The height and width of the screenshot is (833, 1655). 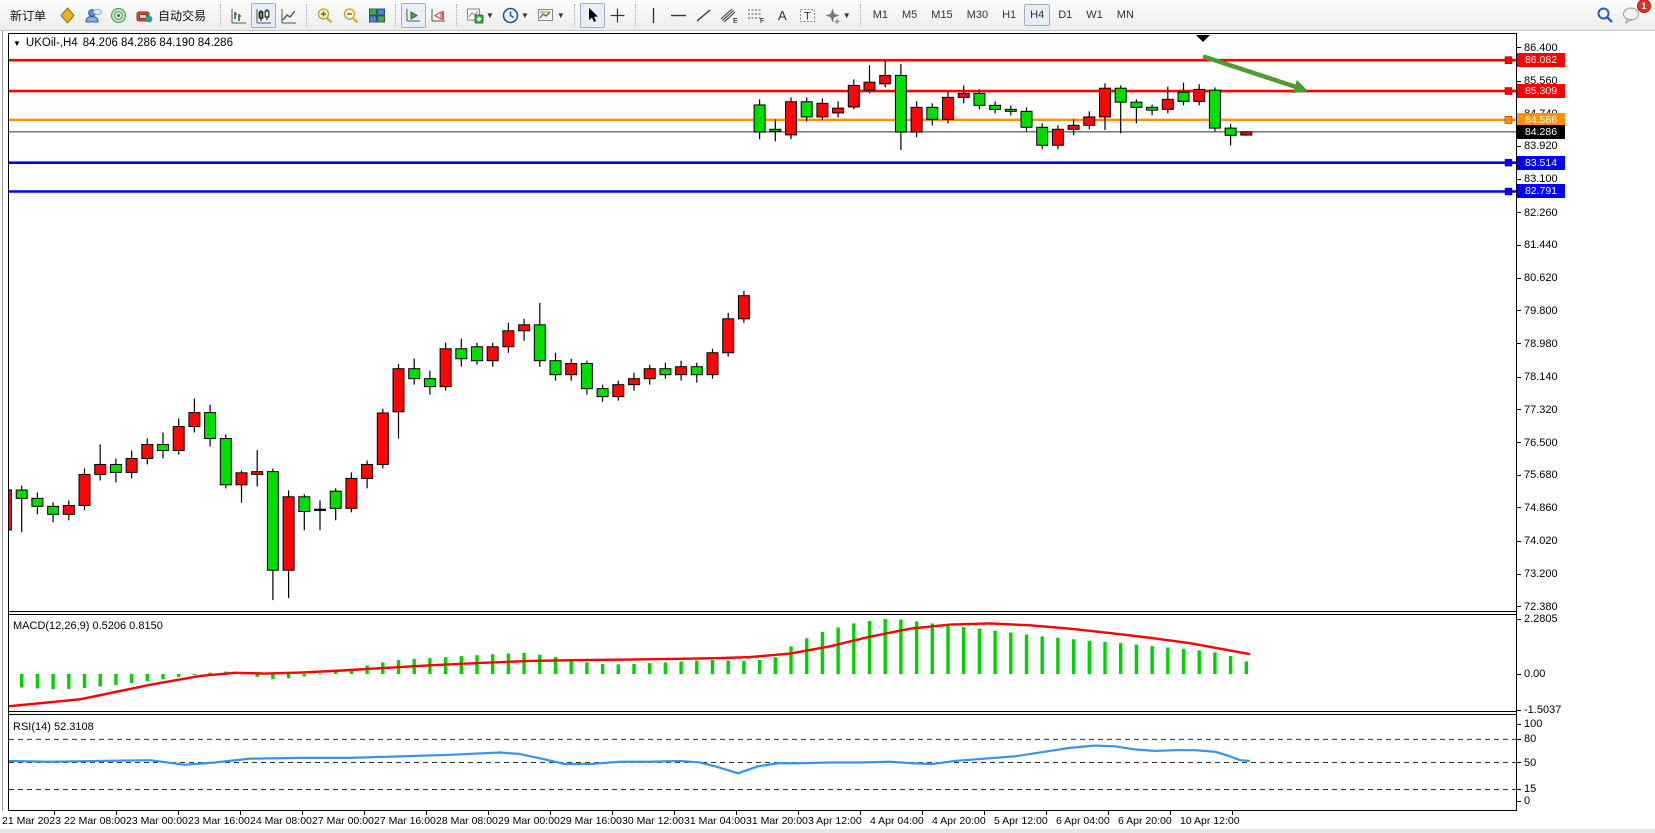 I want to click on text-label-icon: T, so click(x=807, y=15).